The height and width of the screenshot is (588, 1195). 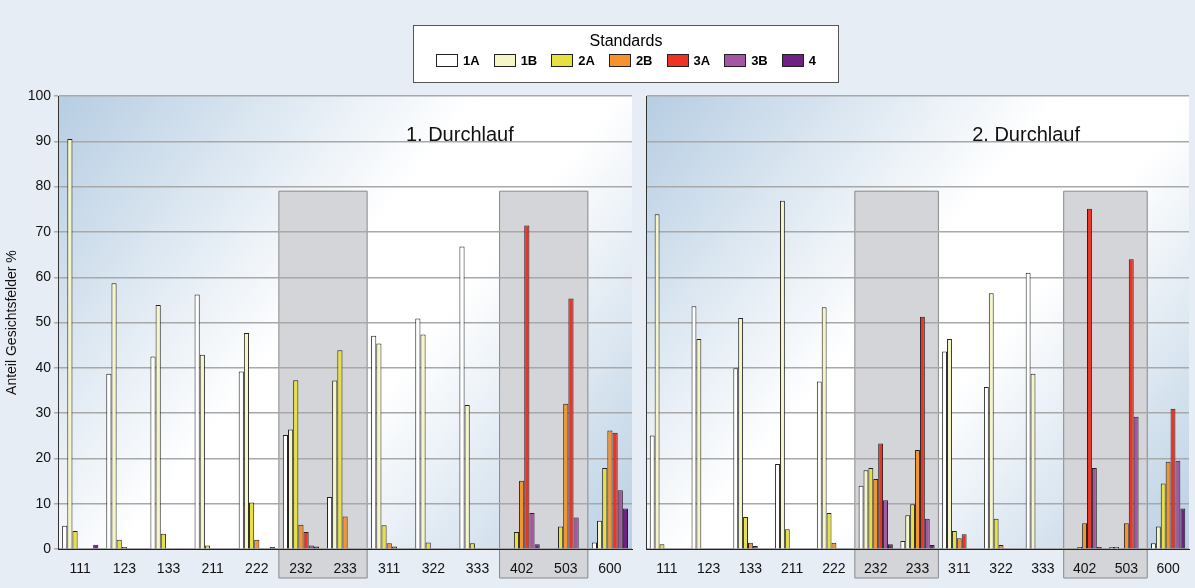 I want to click on y-axis-title: Anteil Gesichtsfelder %, so click(x=11, y=322).